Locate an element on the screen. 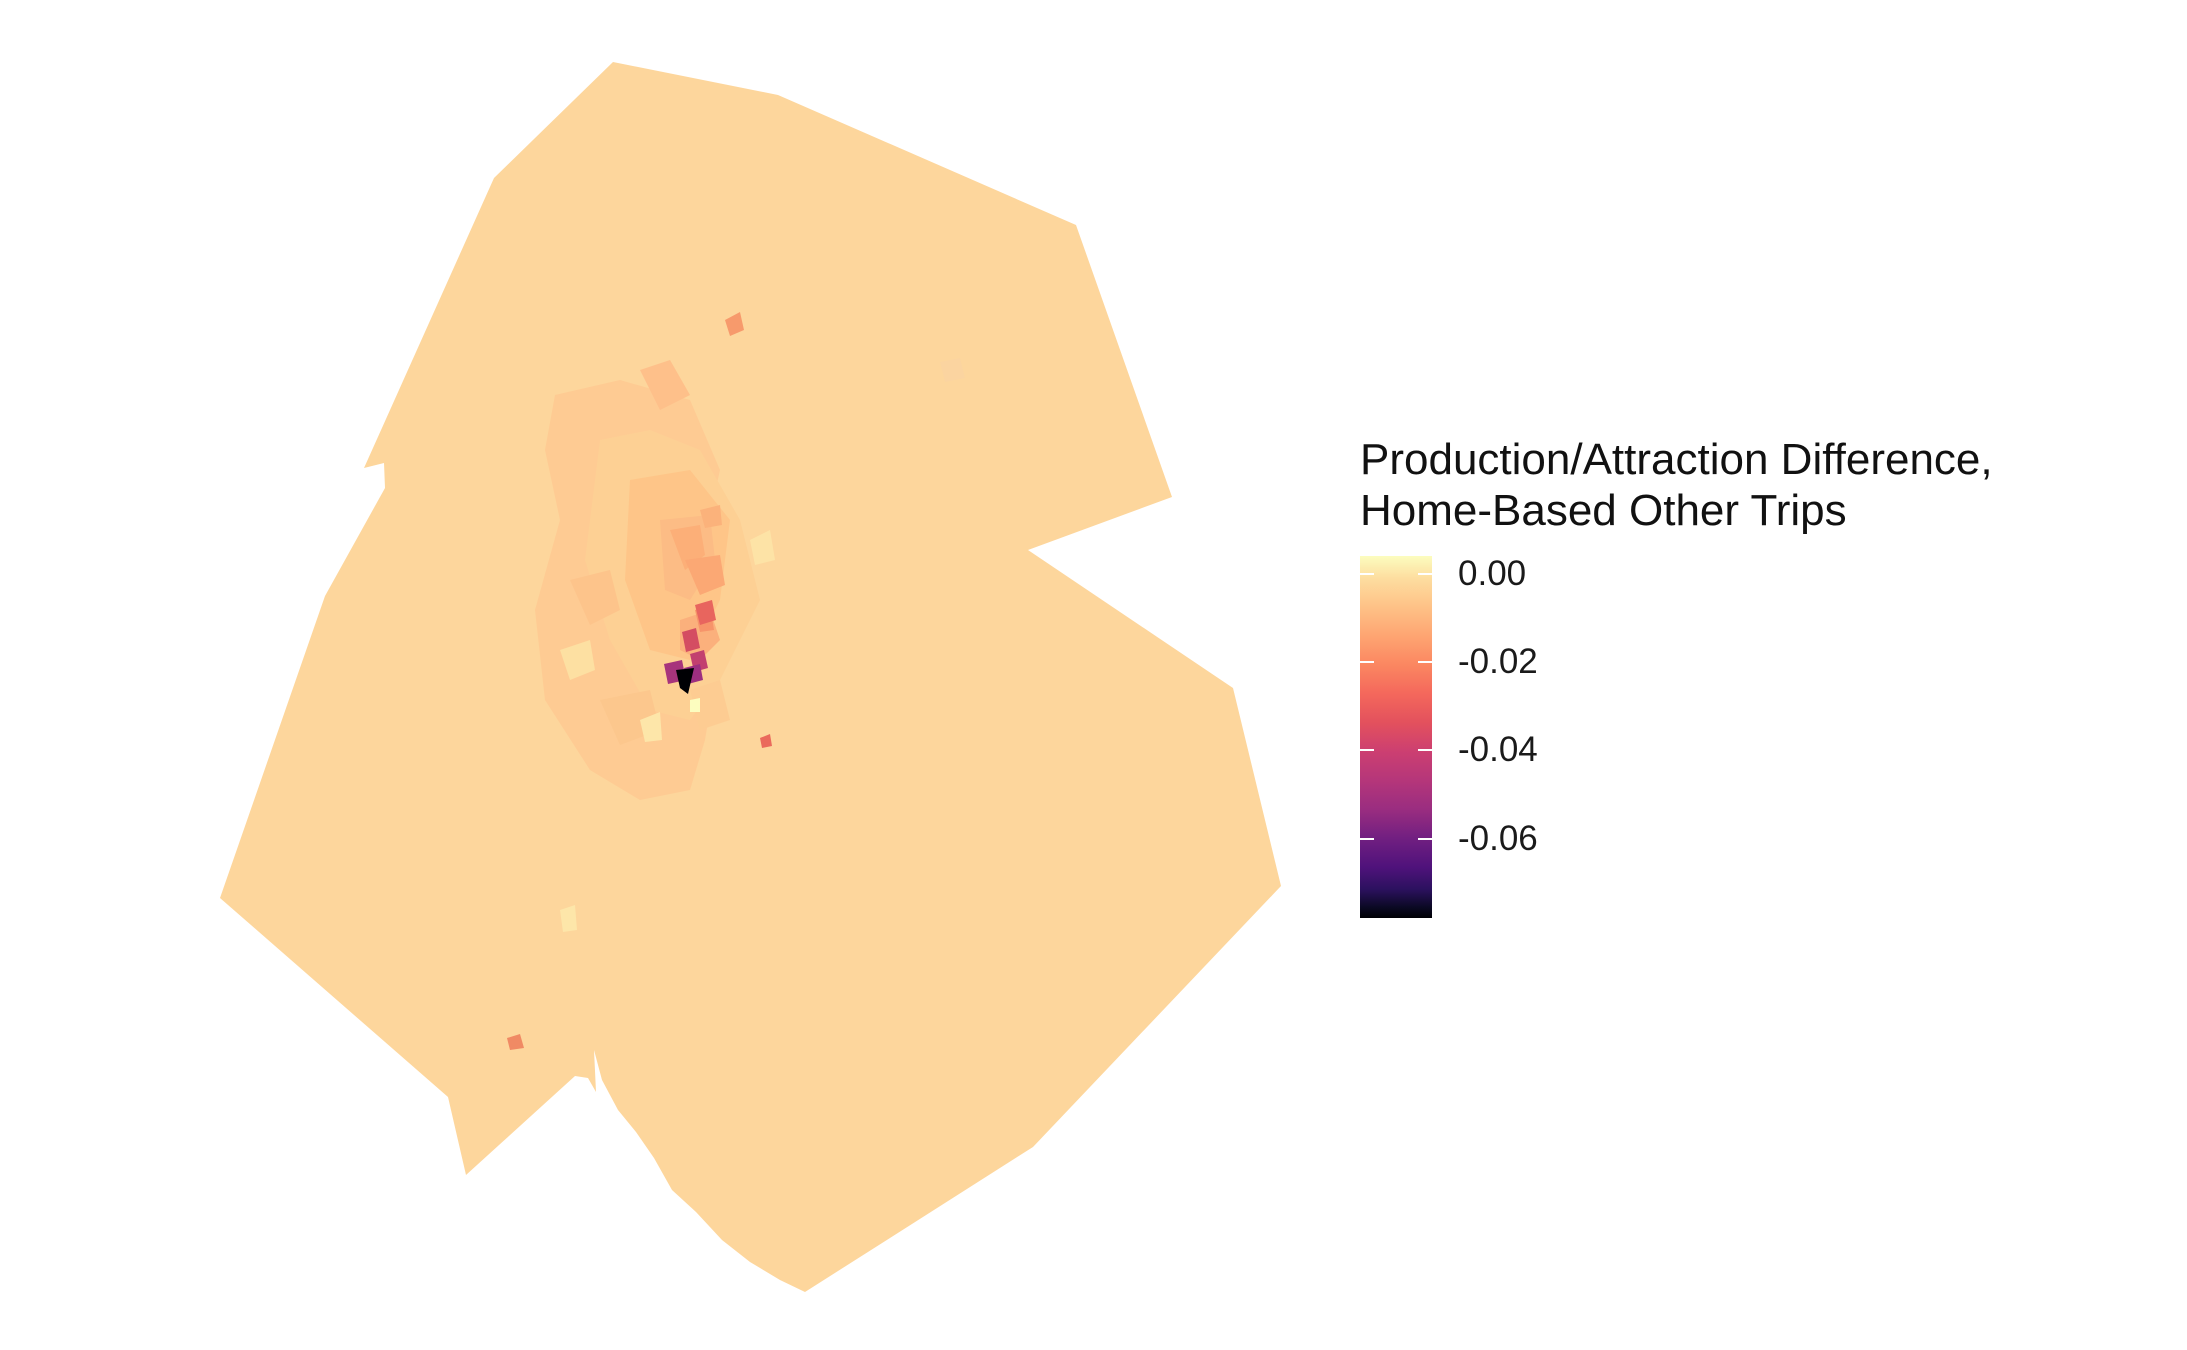  legend-tick-label: -0.06 is located at coordinates (1498, 838).